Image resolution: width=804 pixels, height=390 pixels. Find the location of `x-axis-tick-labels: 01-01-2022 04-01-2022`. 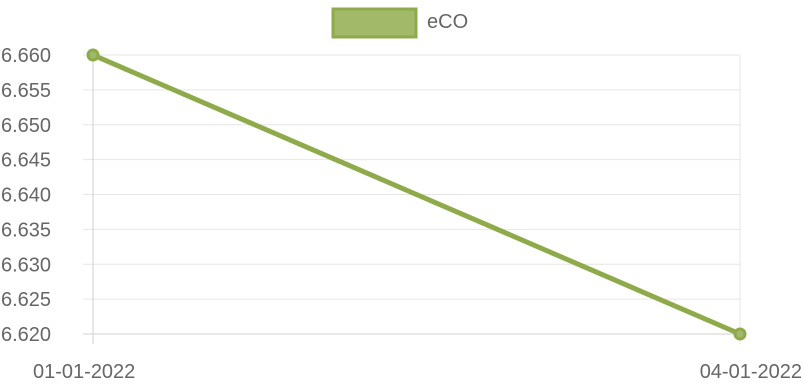

x-axis-tick-labels: 01-01-2022 04-01-2022 is located at coordinates (417, 372).